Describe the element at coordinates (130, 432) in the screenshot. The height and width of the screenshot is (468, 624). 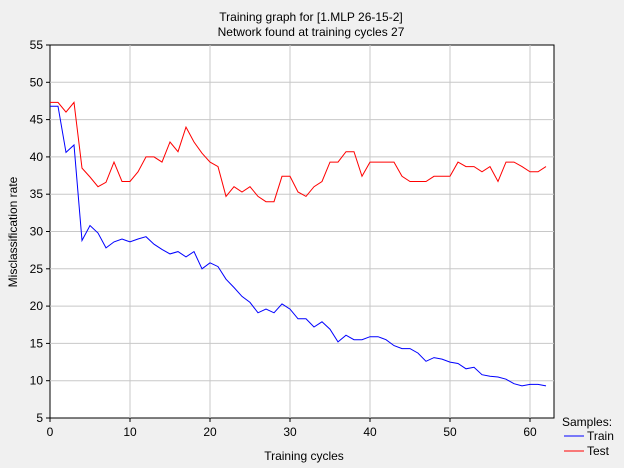
I see `x-tick-label: 10` at that location.